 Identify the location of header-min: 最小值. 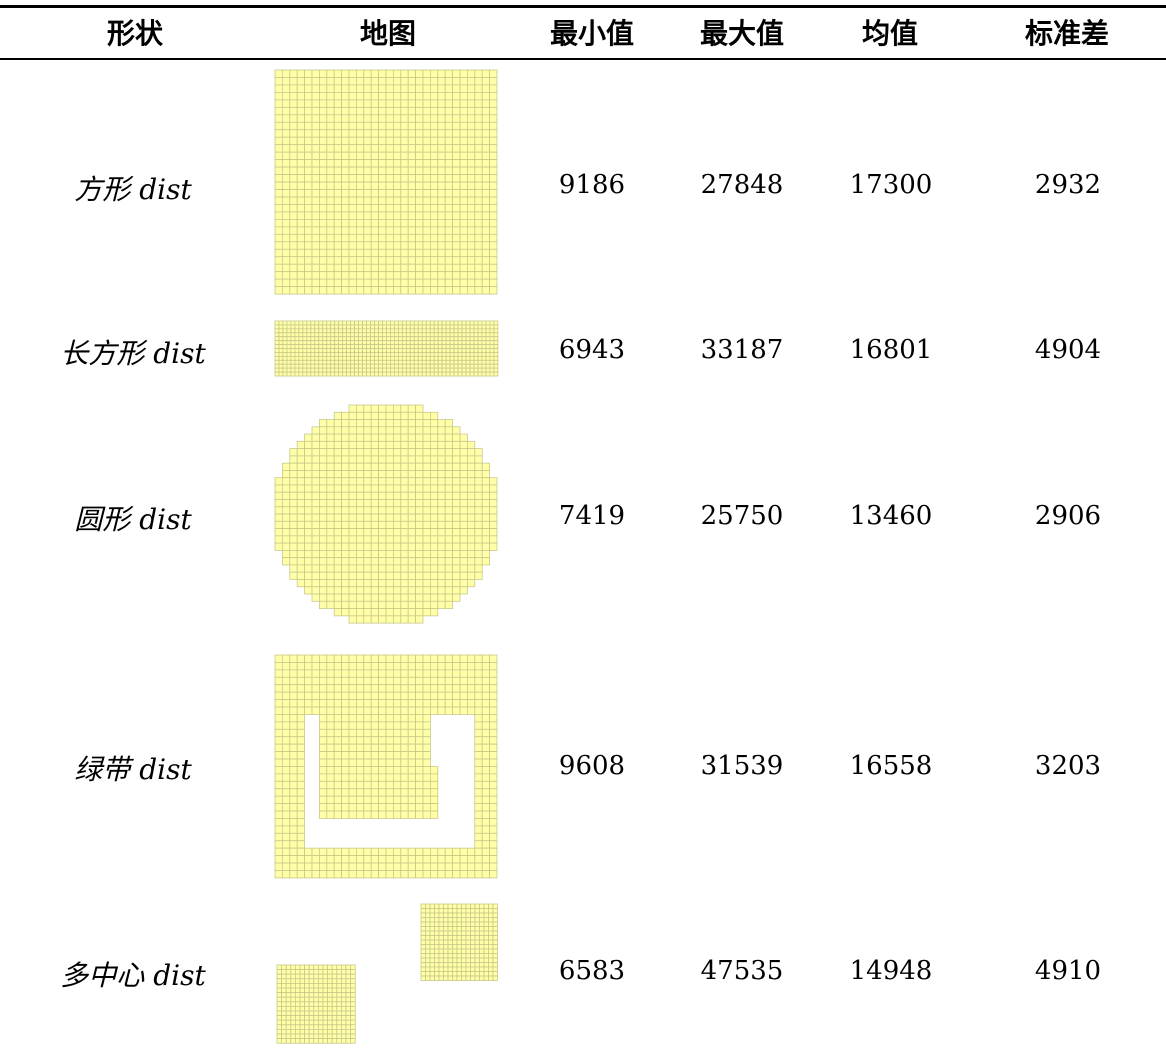
(592, 33).